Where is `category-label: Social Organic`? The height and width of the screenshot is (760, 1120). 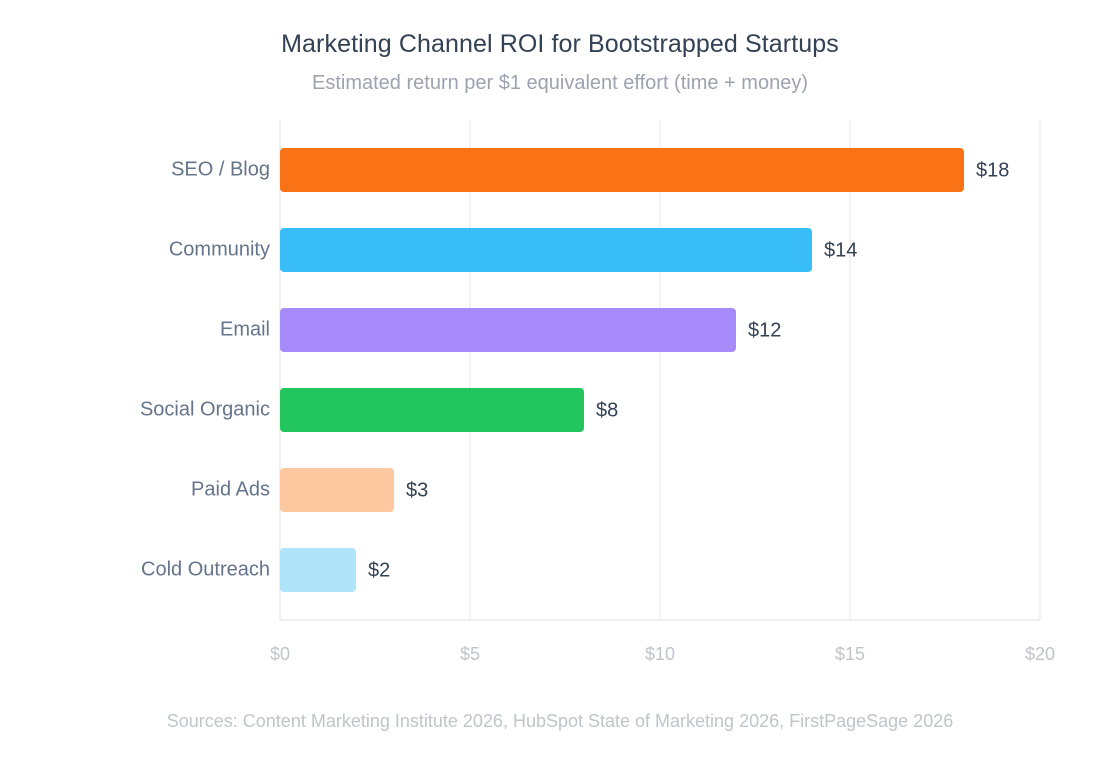
category-label: Social Organic is located at coordinates (205, 409).